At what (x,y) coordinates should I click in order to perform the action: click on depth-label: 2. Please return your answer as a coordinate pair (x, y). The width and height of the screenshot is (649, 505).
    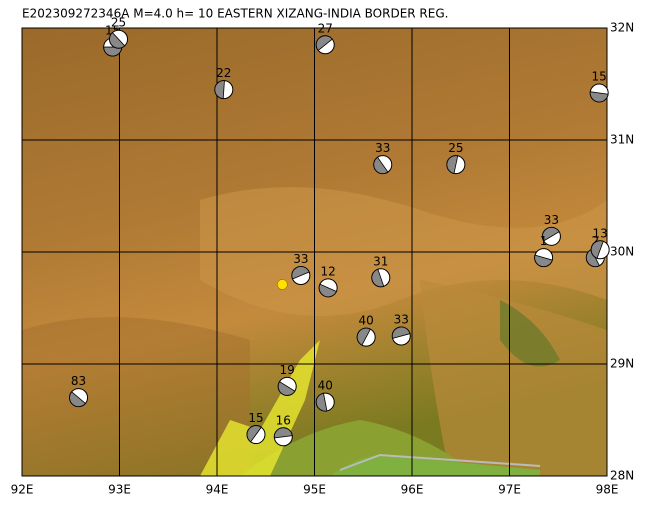
    Looking at the image, I should click on (595, 241).